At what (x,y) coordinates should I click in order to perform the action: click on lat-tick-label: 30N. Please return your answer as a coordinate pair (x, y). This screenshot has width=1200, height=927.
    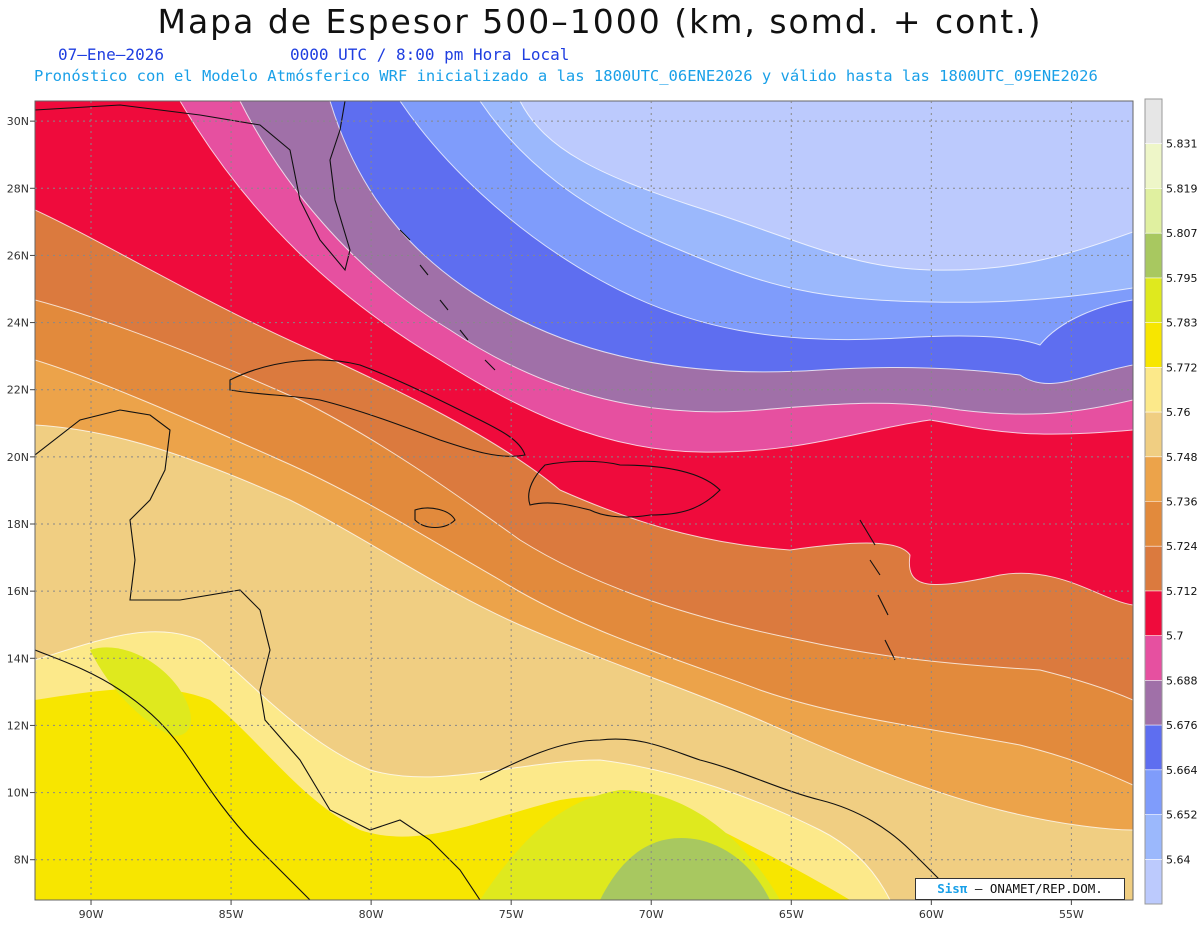
    Looking at the image, I should click on (18, 121).